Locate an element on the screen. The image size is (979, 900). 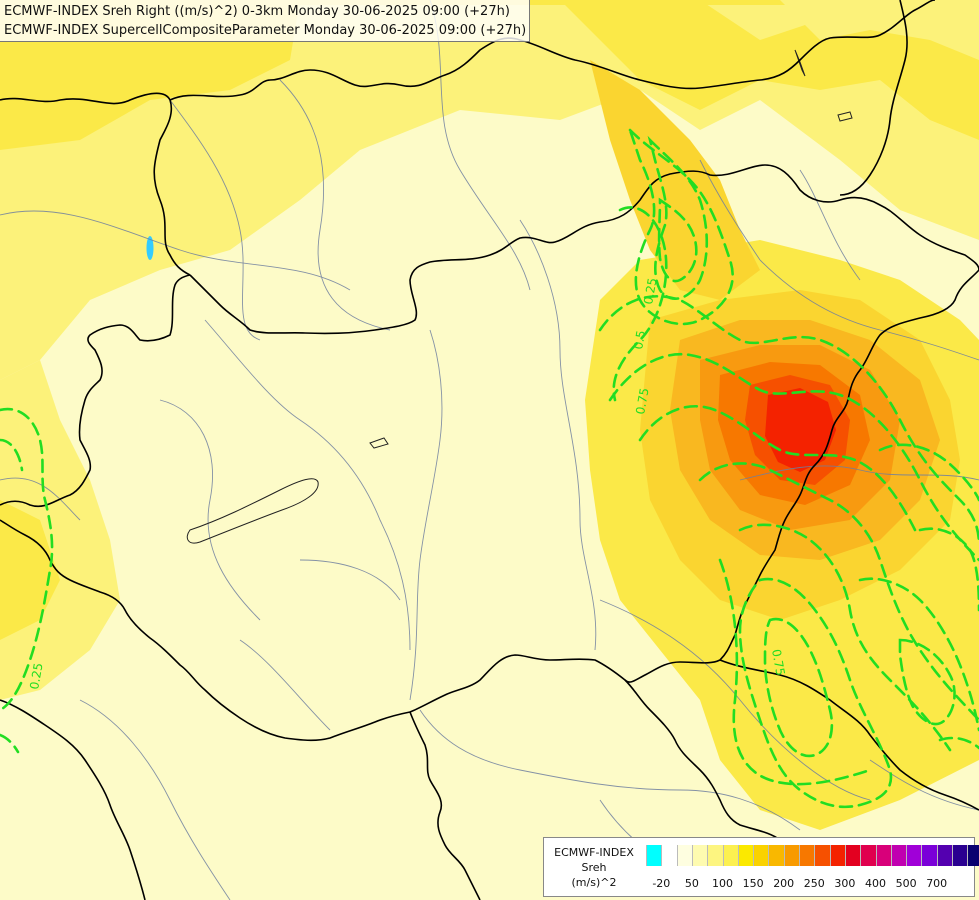
lake-outline-north is located at coordinates (800, 63).